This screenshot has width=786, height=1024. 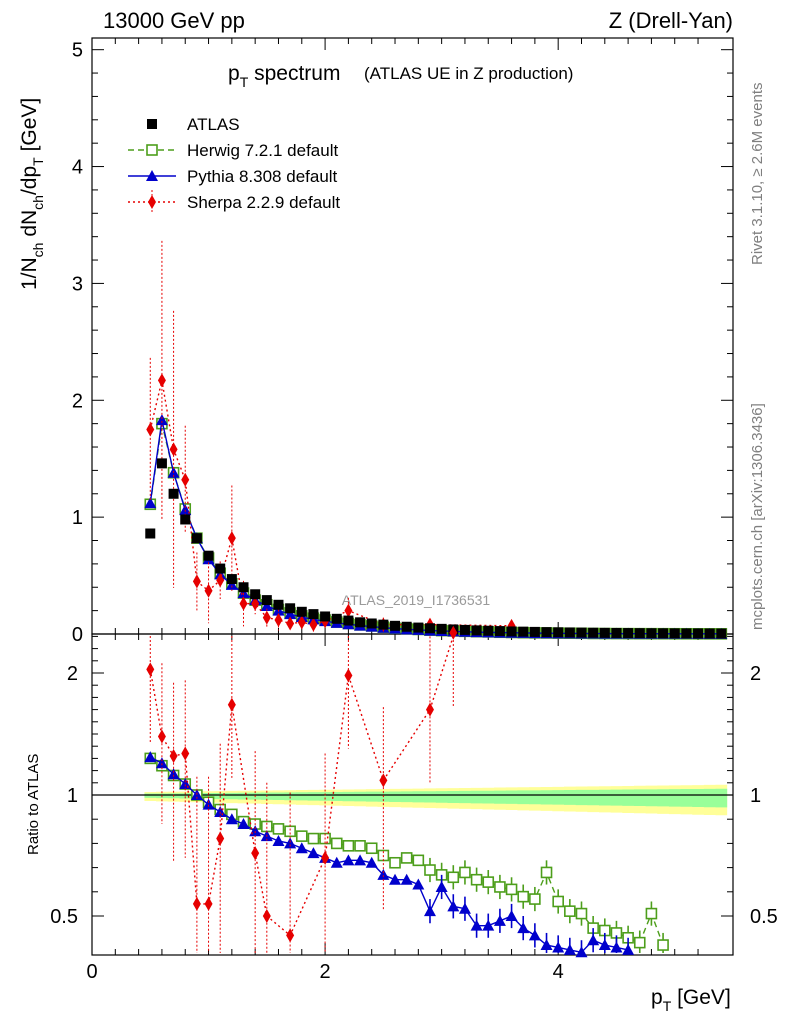 I want to click on header-right-label: Z (Drell-Yan), so click(x=671, y=20).